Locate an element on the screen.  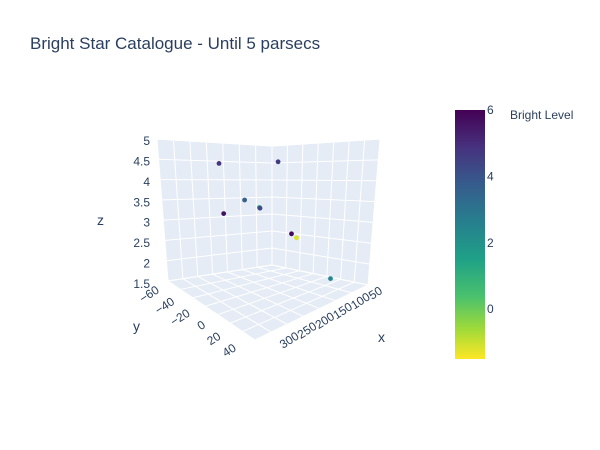
chart-title: Bright Star Catalogue - Until 5 parsecs is located at coordinates (175, 43).